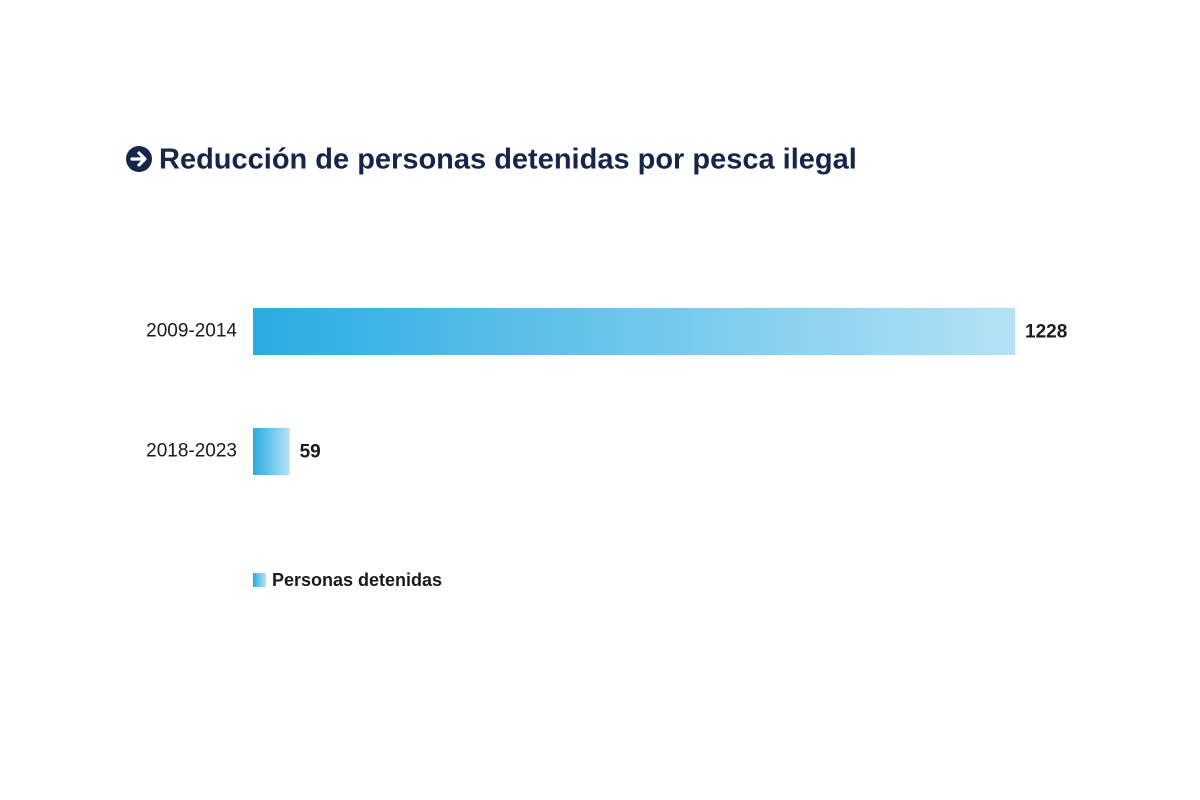 Image resolution: width=1200 pixels, height=800 pixels. I want to click on y-tick-label: 2009-2014, so click(191, 331).